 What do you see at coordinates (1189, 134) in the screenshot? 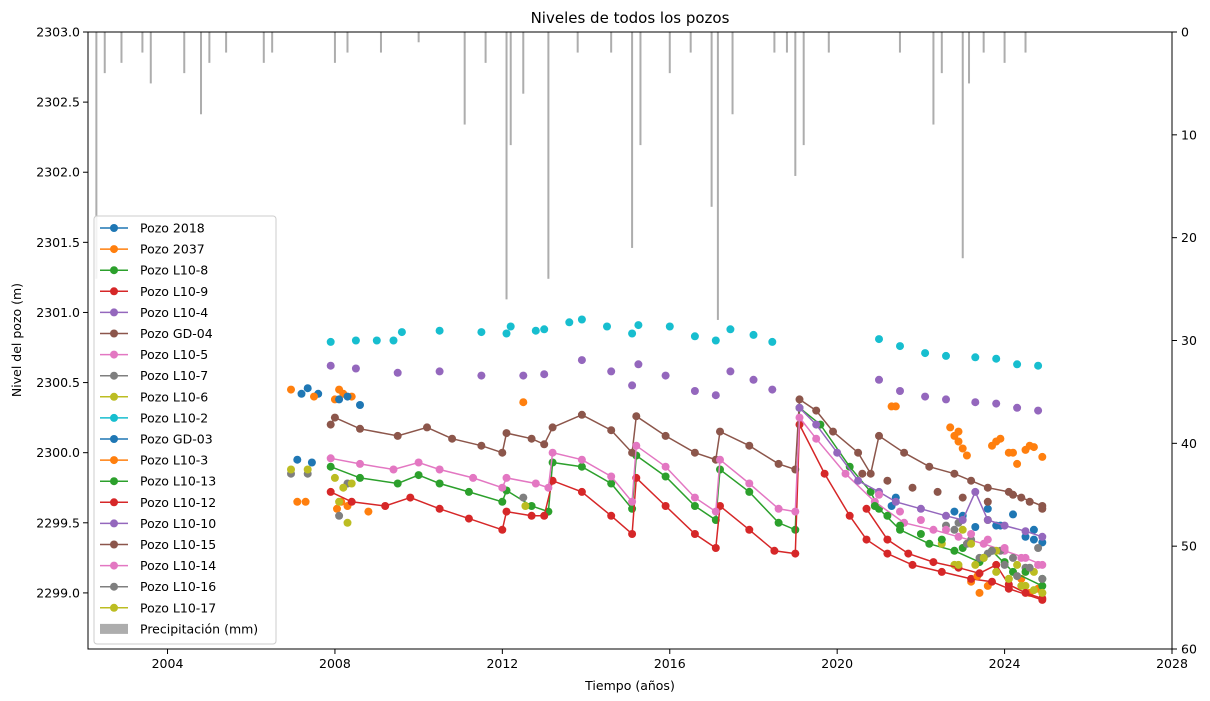
I see `y2-tick-label: 10` at bounding box center [1189, 134].